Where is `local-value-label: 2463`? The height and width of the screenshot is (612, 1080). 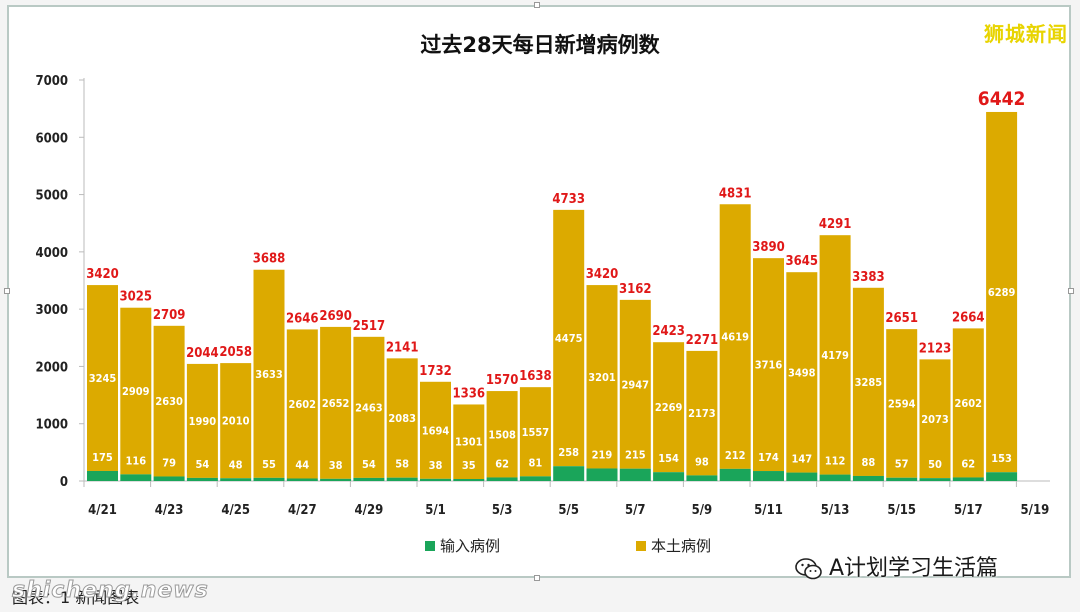
local-value-label: 2463 is located at coordinates (369, 407).